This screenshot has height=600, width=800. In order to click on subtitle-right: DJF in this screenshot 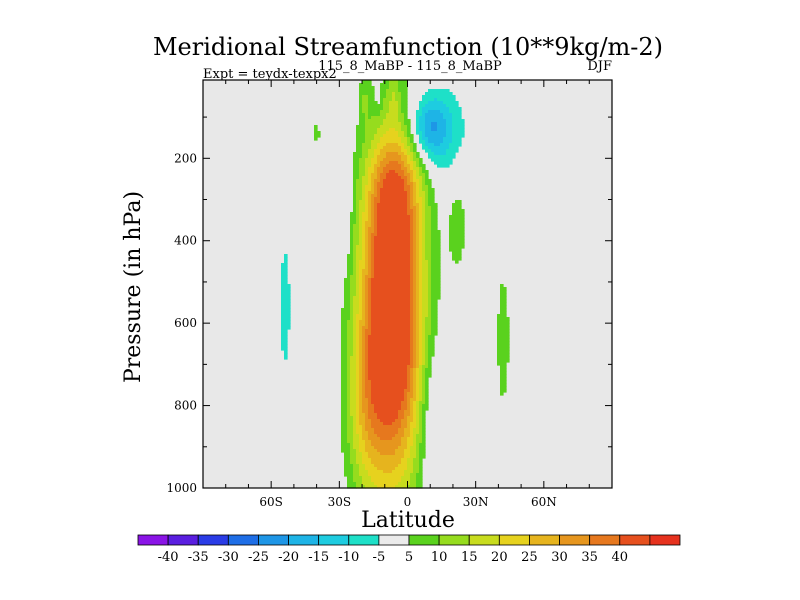, I will do `click(599, 66)`.